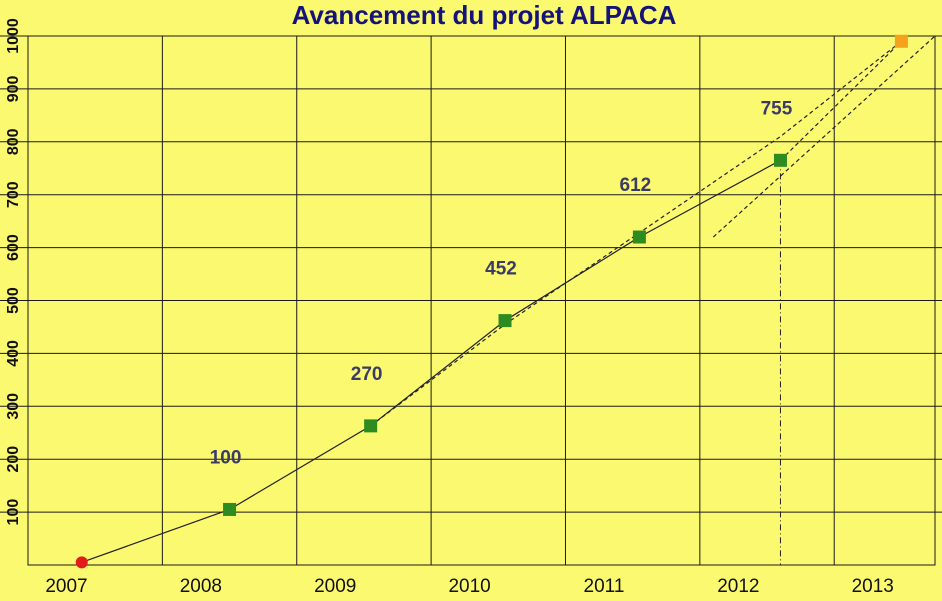  I want to click on x-tick-label: 2010, so click(469, 586).